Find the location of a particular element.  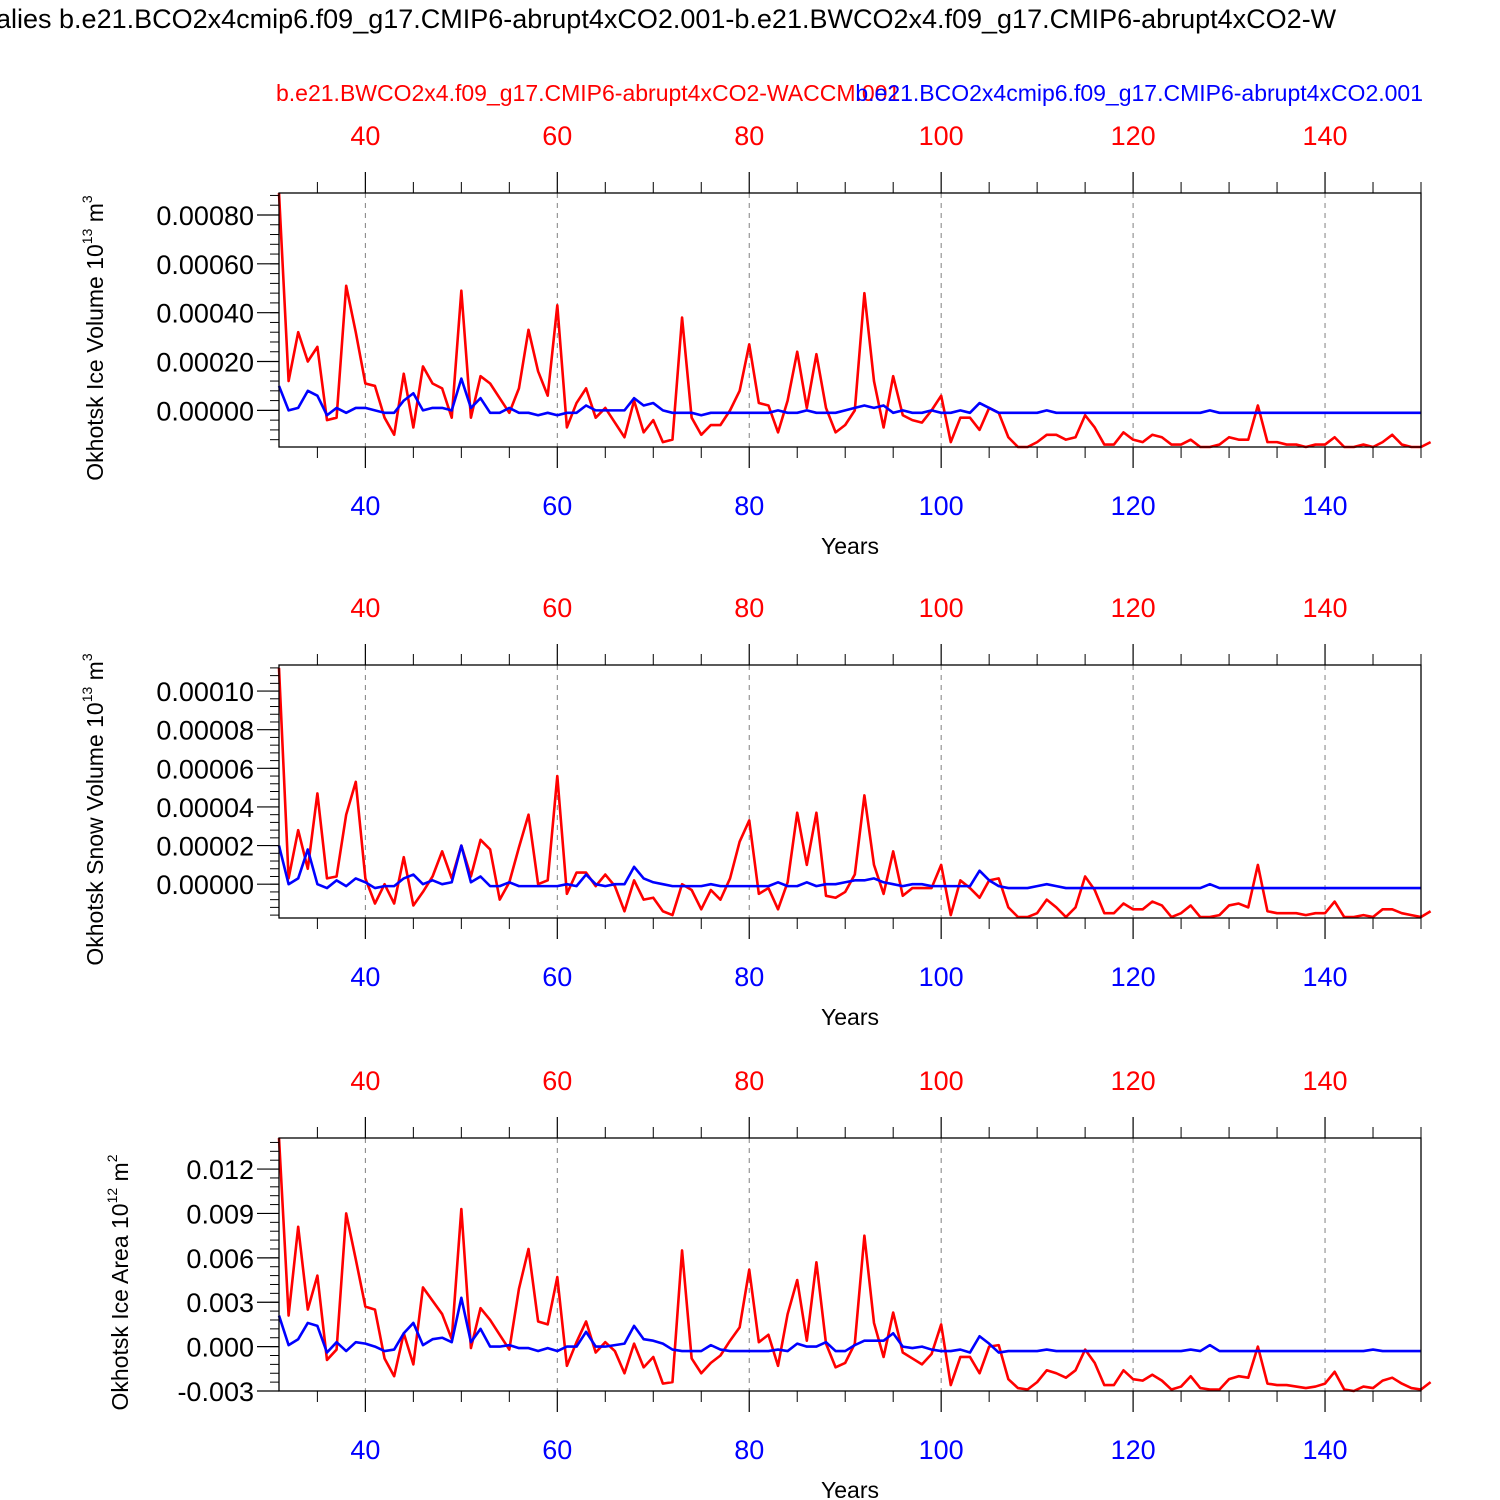

y-tick-label: 0.00040 is located at coordinates (205, 314).